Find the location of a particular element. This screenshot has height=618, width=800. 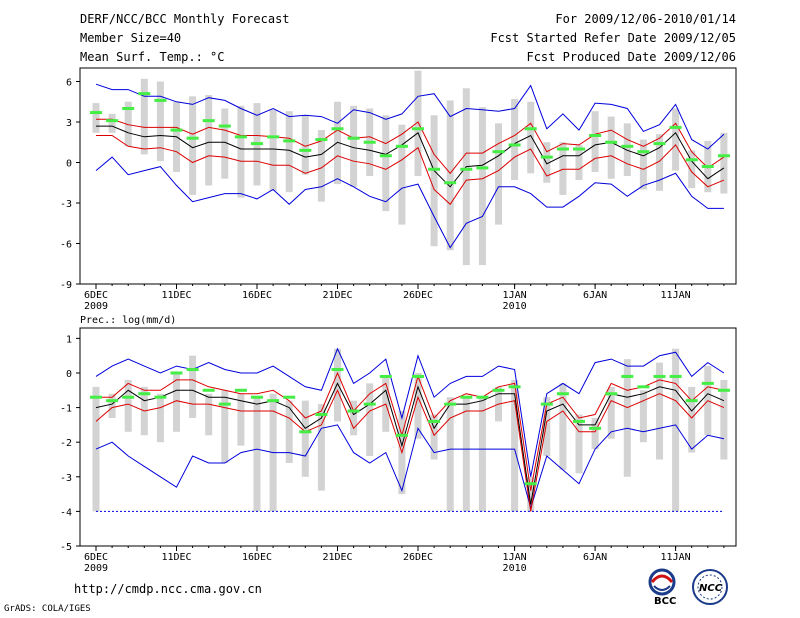

header-member-size: Member Size=40 is located at coordinates (131, 38).